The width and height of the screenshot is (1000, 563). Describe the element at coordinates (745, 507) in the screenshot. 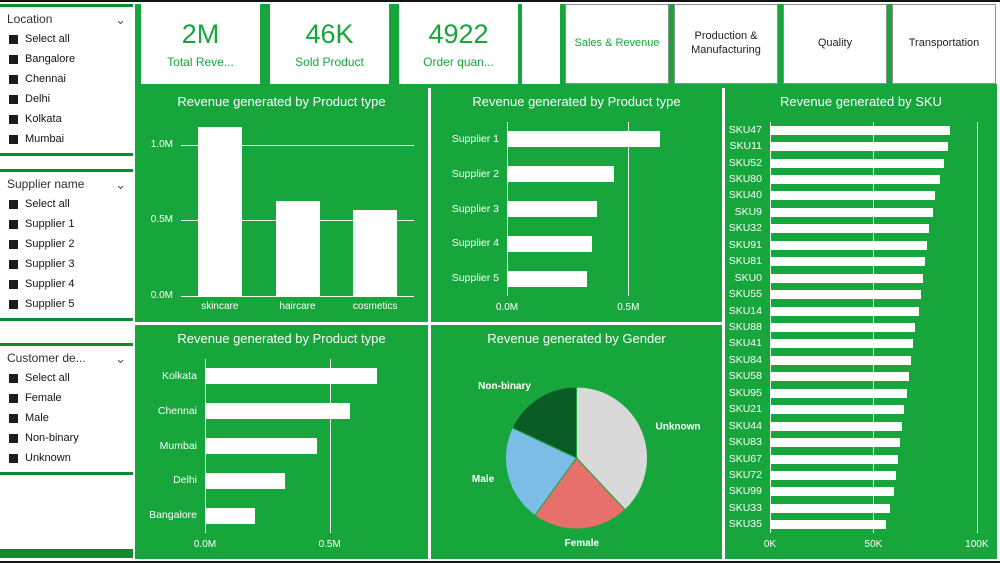

I see `category-label: SKU33` at that location.